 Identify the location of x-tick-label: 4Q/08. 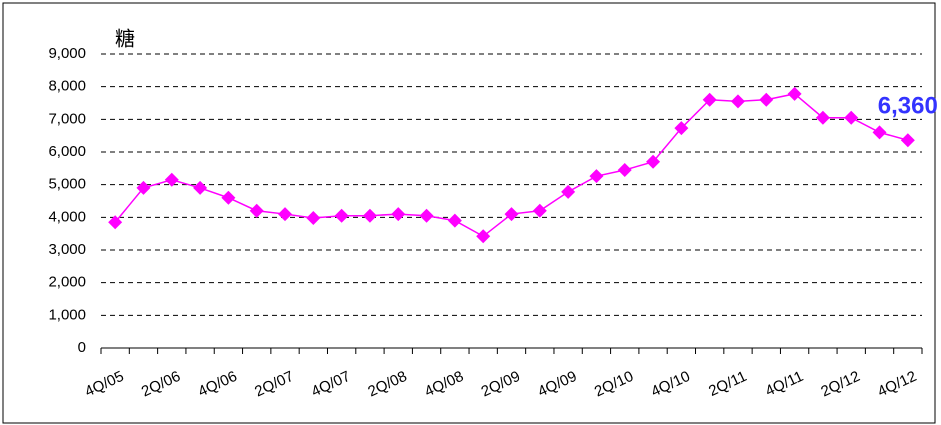
(444, 384).